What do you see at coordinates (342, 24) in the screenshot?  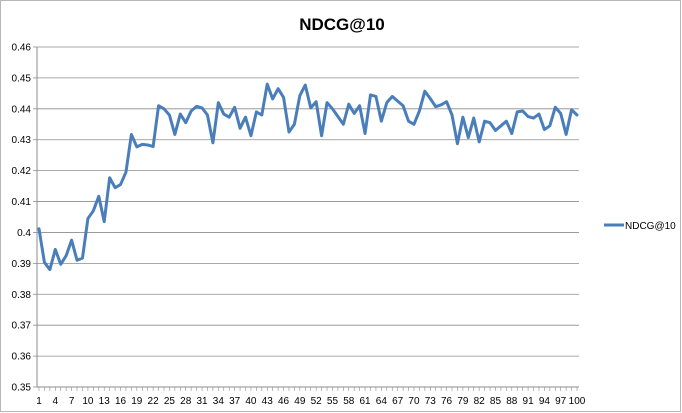 I see `chart-title: NDCG@10` at bounding box center [342, 24].